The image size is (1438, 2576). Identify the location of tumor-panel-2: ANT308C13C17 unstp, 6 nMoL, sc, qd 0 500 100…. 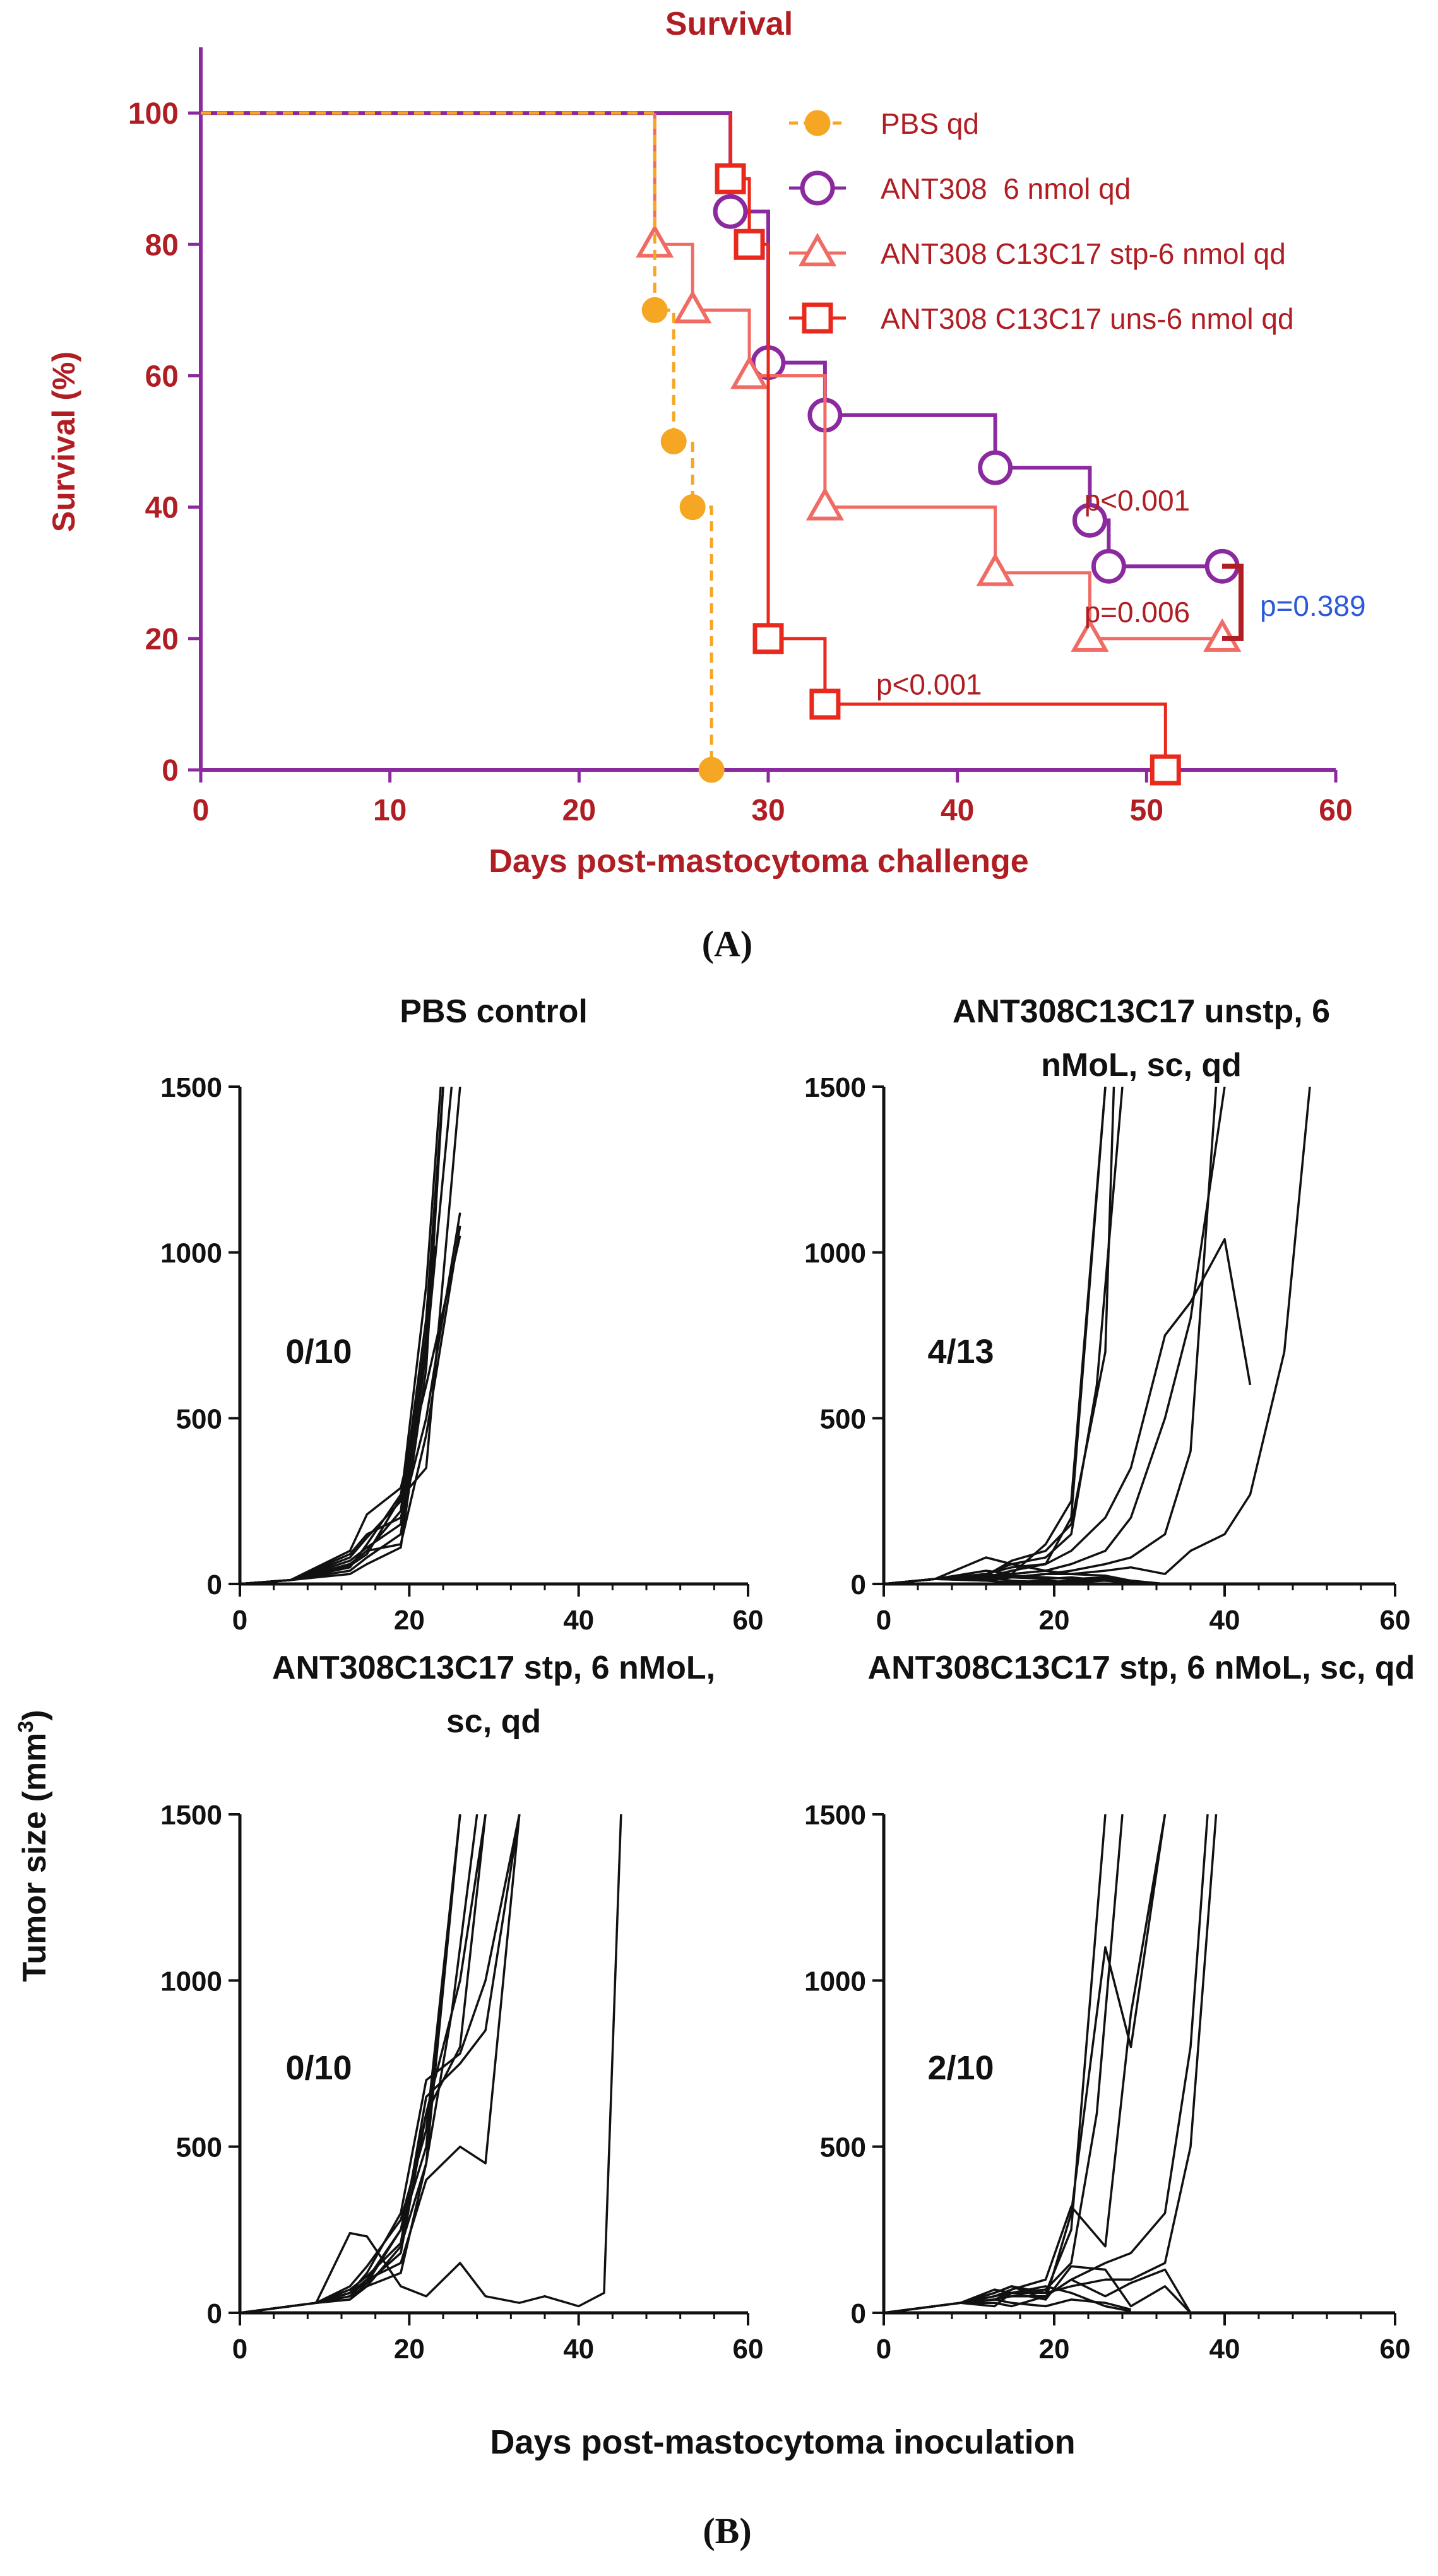
(1107, 1314).